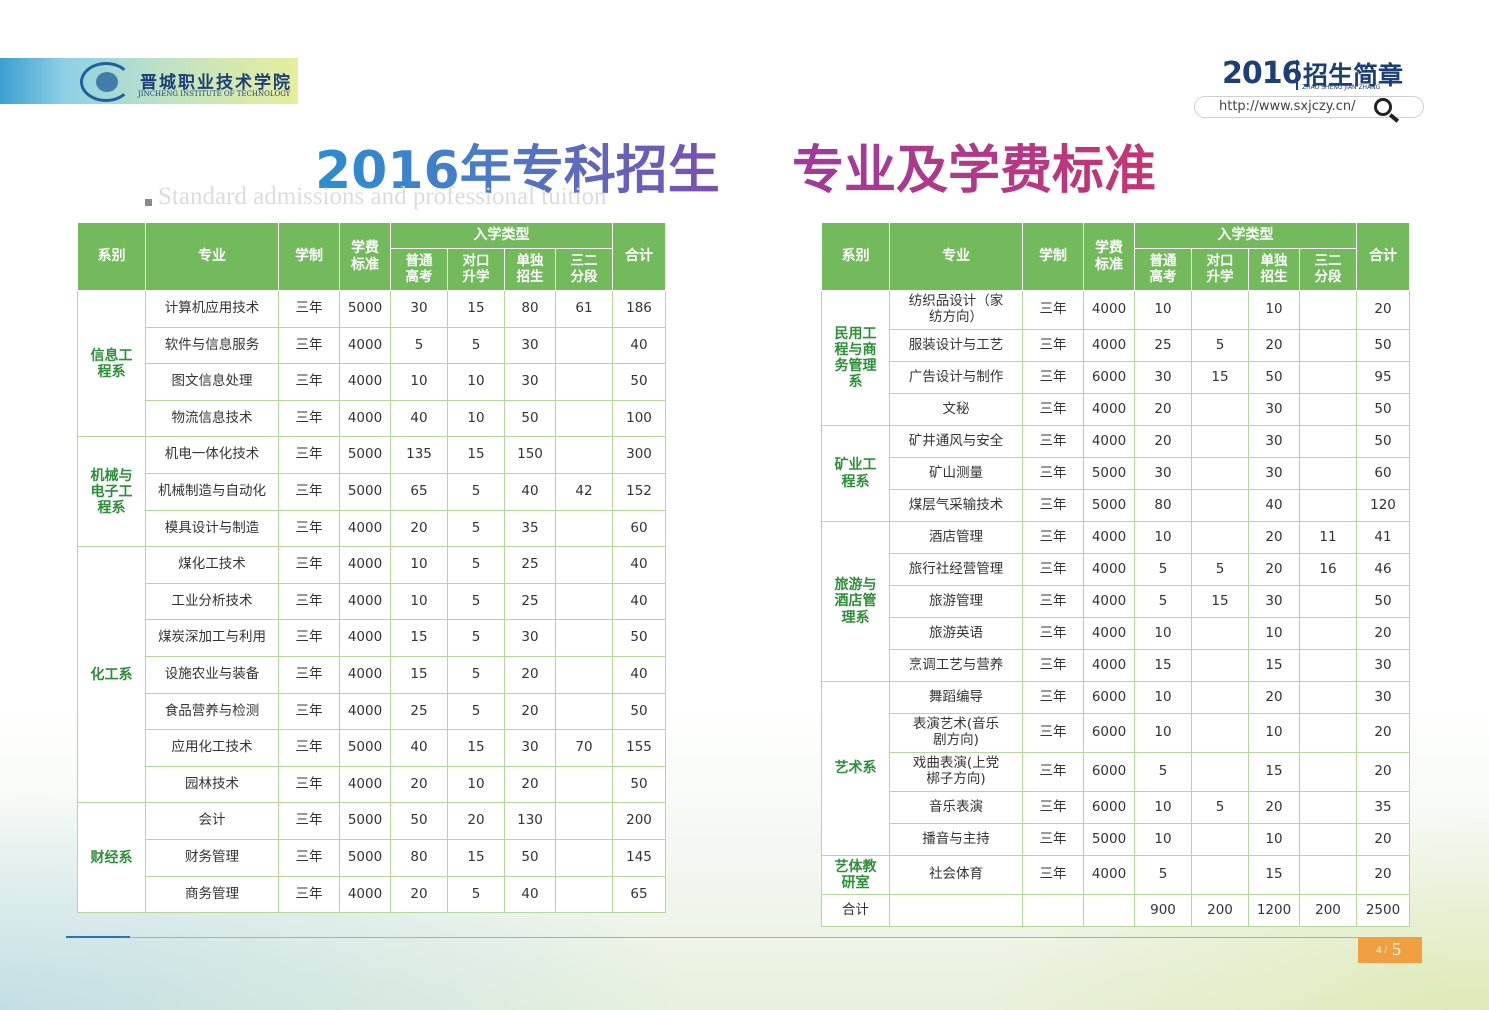 The width and height of the screenshot is (1489, 1010). What do you see at coordinates (1116, 409) in the screenshot?
I see `table-row: 文秘 三年 4000 20 30 50` at bounding box center [1116, 409].